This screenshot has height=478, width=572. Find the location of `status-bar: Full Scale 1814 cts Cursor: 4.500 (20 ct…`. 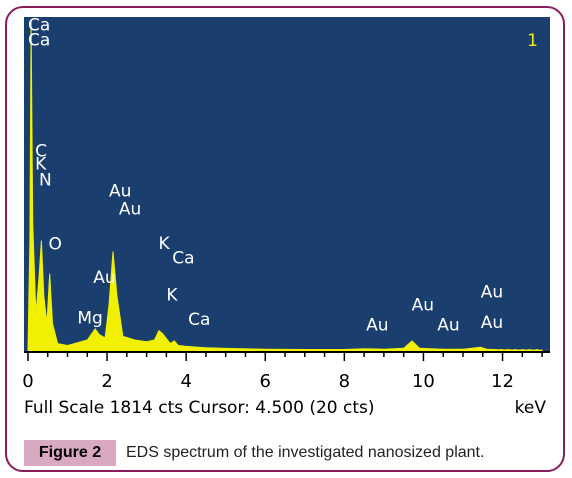

status-bar: Full Scale 1814 cts Cursor: 4.500 (20 ct… is located at coordinates (287, 409).